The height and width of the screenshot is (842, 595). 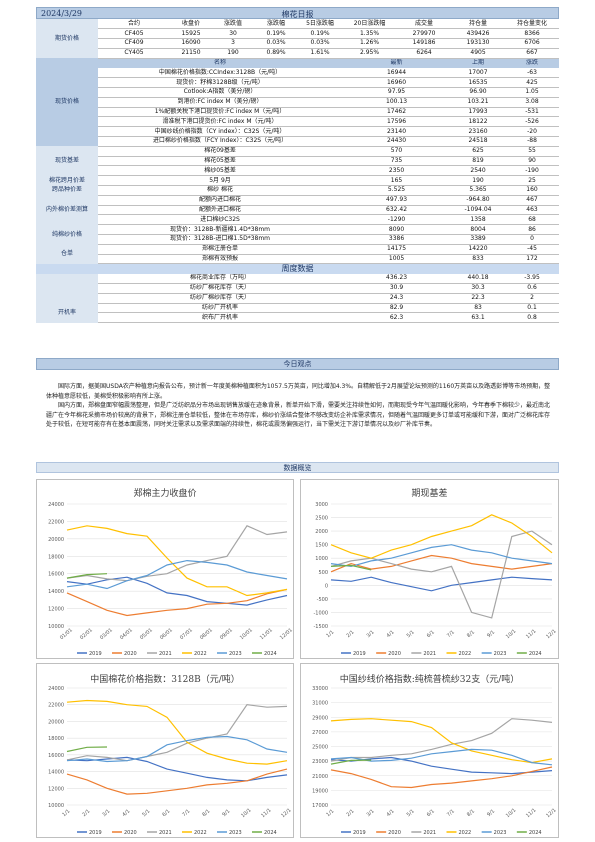 What do you see at coordinates (532, 43) in the screenshot?
I see `futures-cell: 6706` at bounding box center [532, 43].